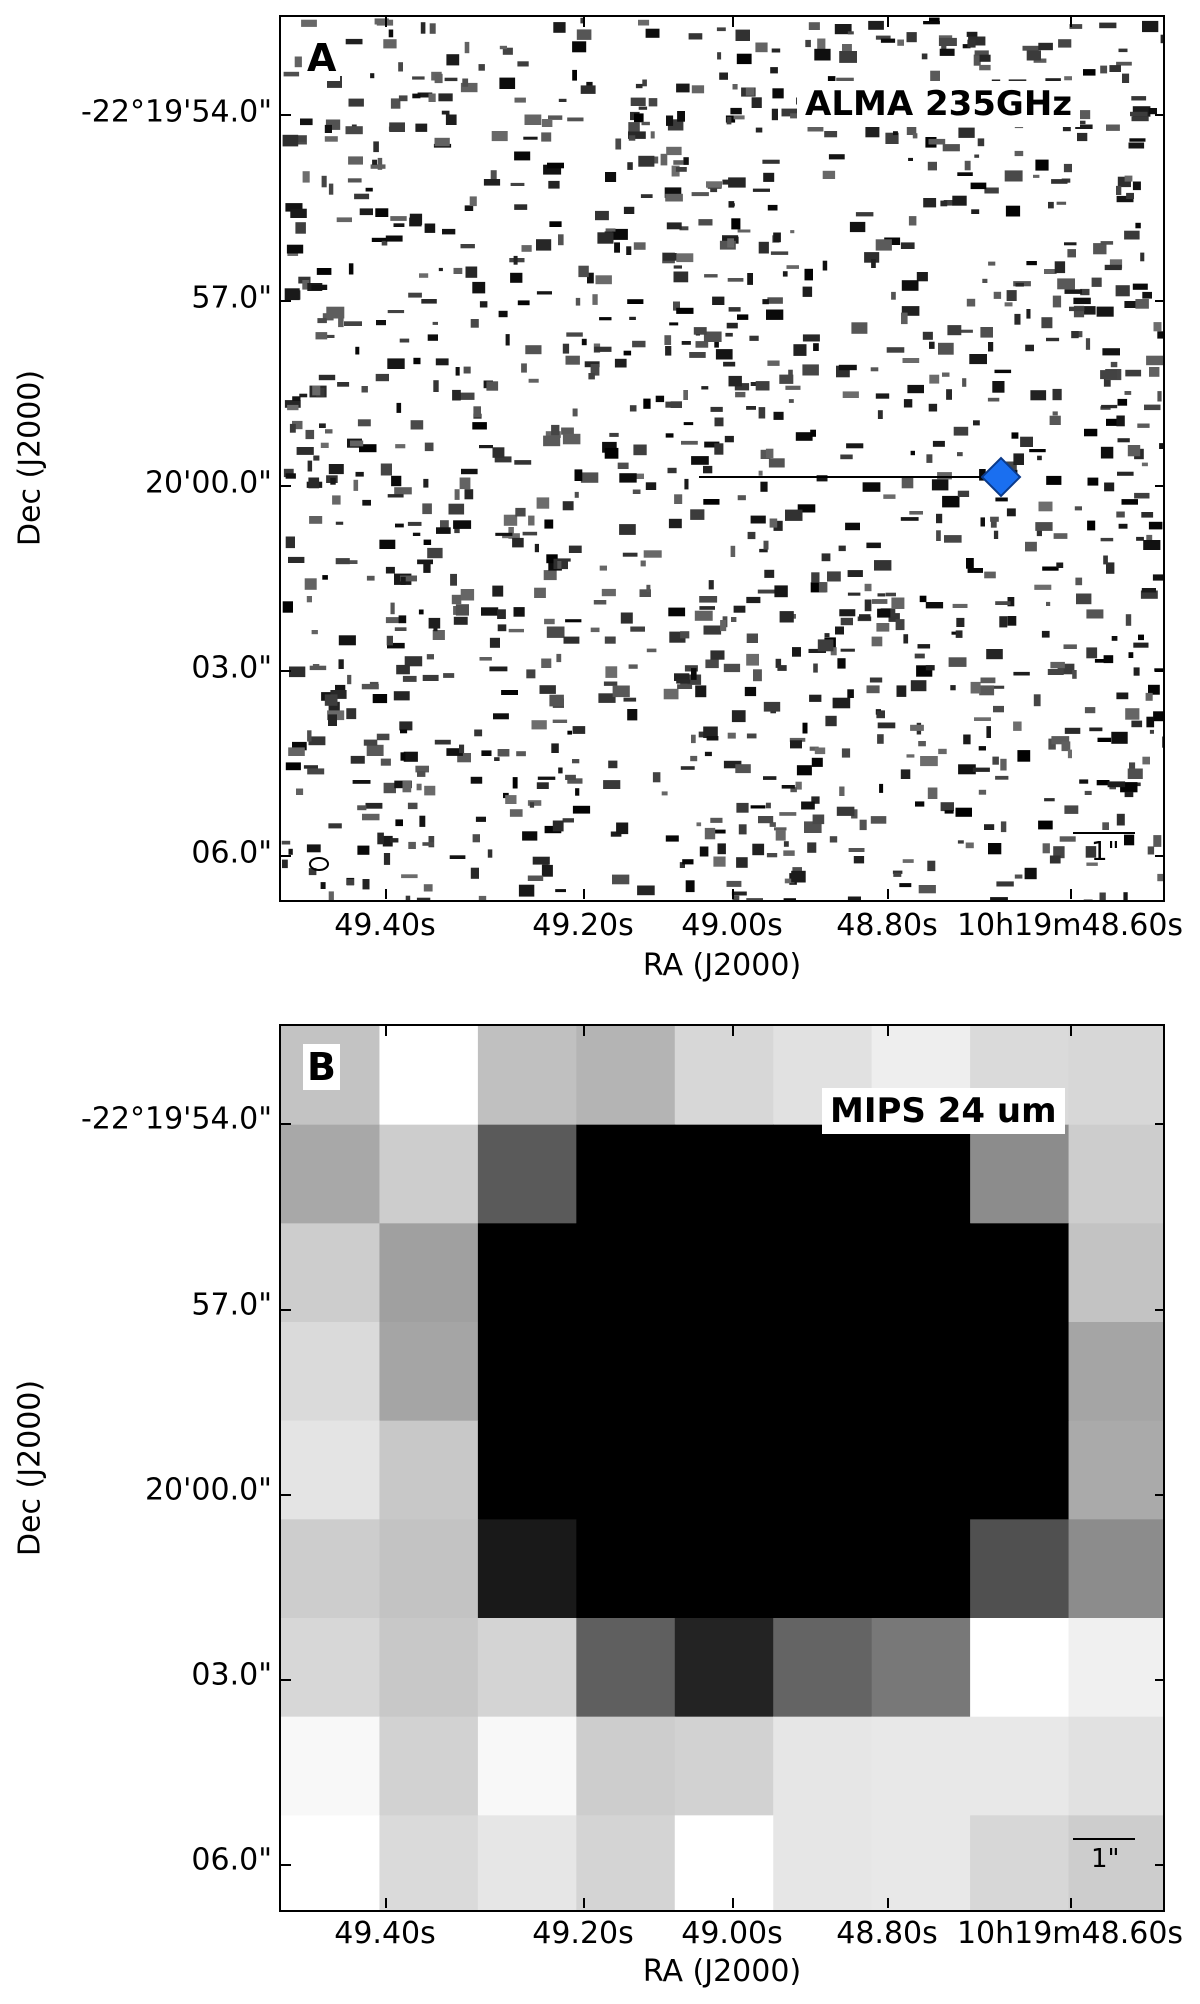 The height and width of the screenshot is (2004, 1200). Describe the element at coordinates (583, 925) in the screenshot. I see `x-tick-label: 49.20s` at that location.